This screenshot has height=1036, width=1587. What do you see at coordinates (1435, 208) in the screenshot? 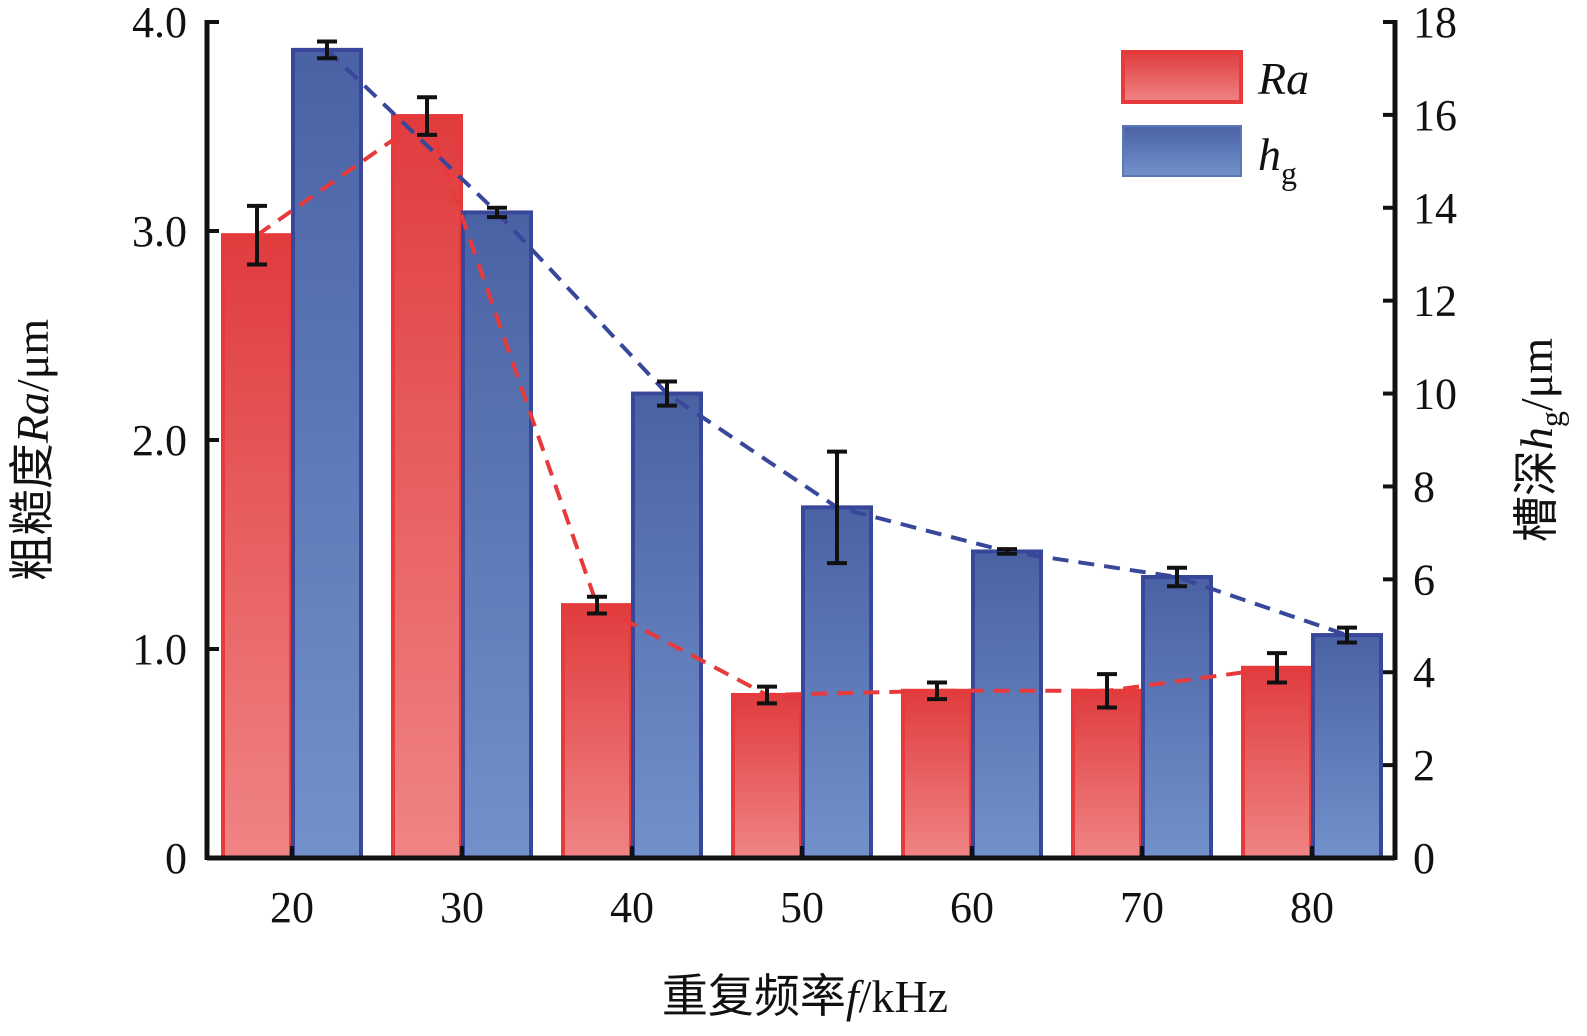
I see `y-right-tick-label: 14` at bounding box center [1435, 208].